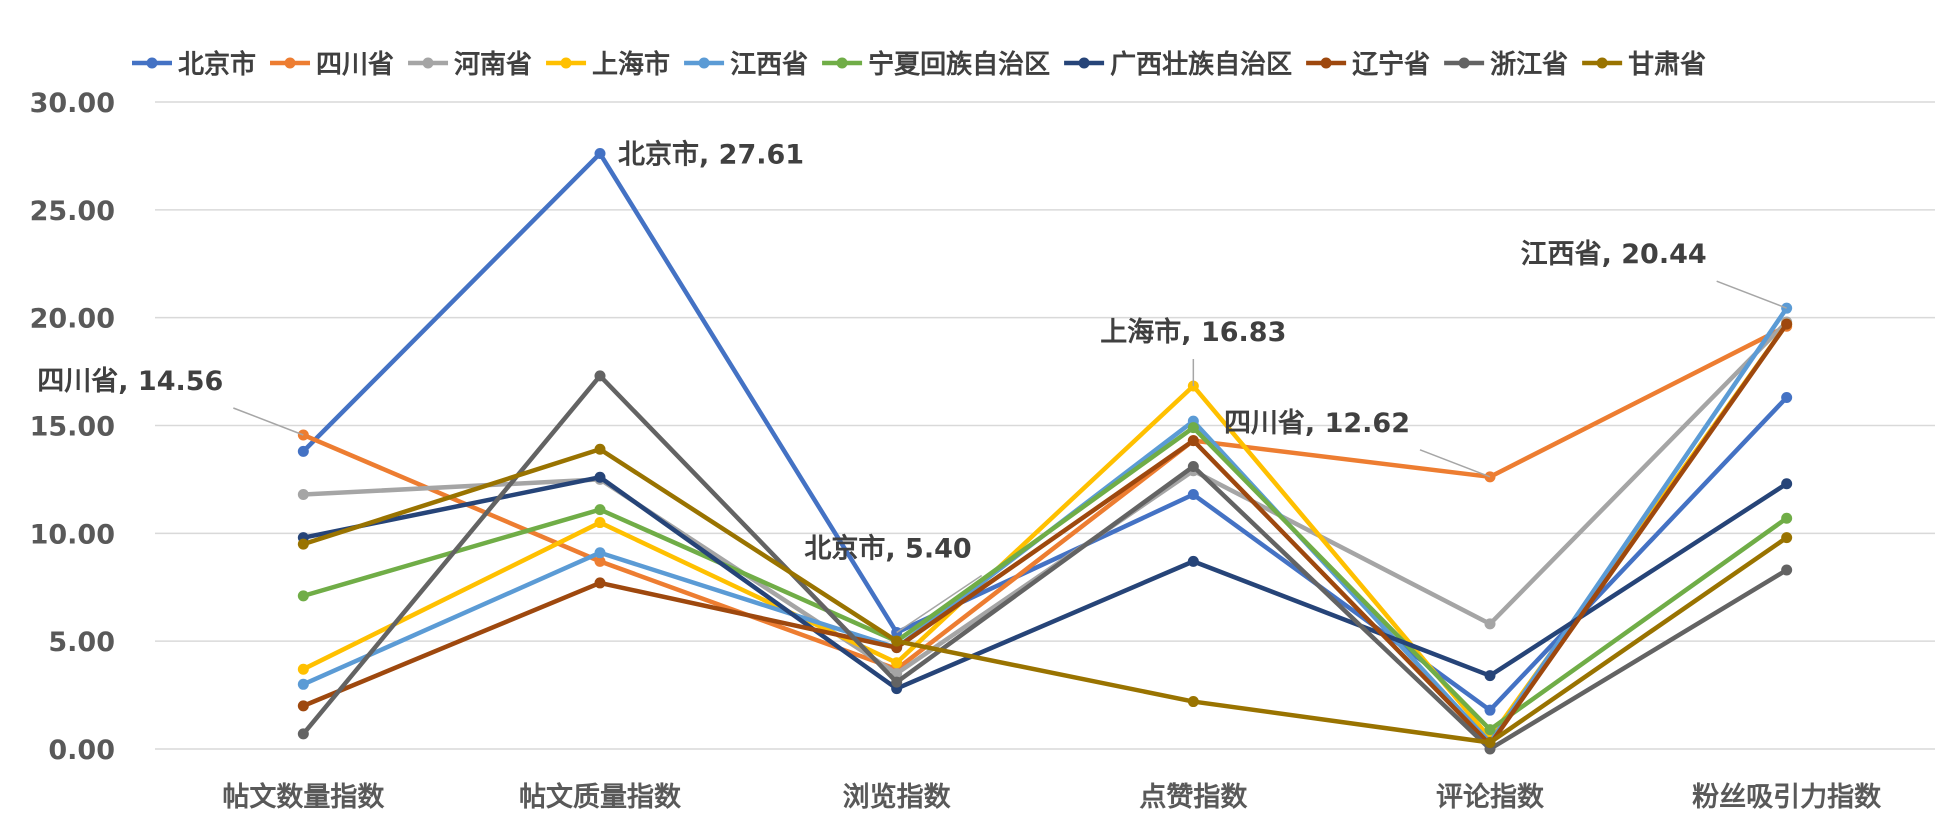 This screenshot has width=1949, height=829. I want to click on legend-item: 河南省, so click(470, 65).